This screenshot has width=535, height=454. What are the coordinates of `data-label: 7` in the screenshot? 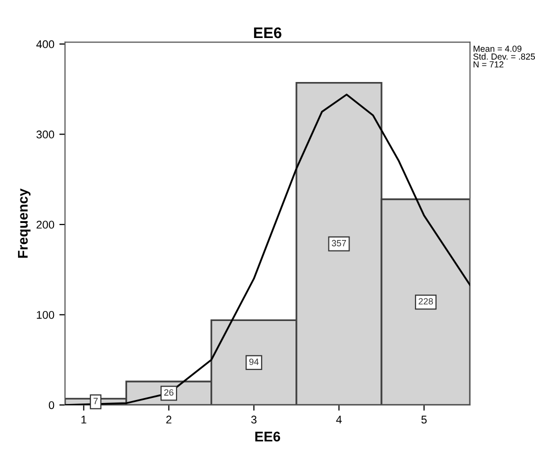 It's located at (96, 401).